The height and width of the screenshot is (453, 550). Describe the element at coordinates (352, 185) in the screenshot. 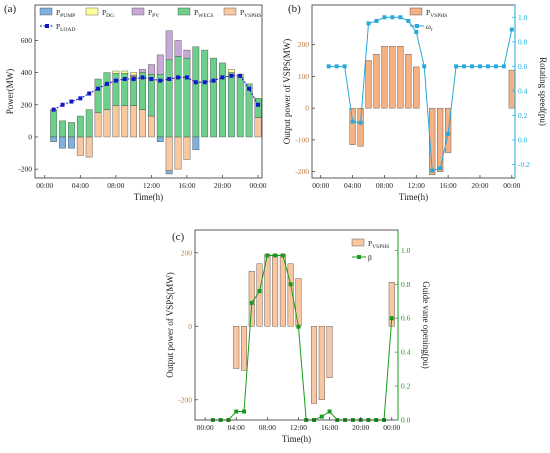

I see `x-tick-label: 04:00` at that location.